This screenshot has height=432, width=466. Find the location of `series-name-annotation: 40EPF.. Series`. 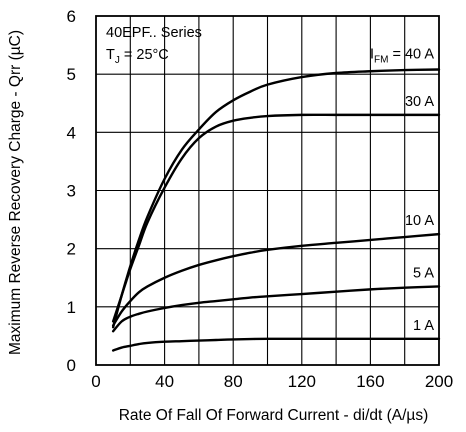

series-name-annotation: 40EPF.. Series is located at coordinates (154, 33).